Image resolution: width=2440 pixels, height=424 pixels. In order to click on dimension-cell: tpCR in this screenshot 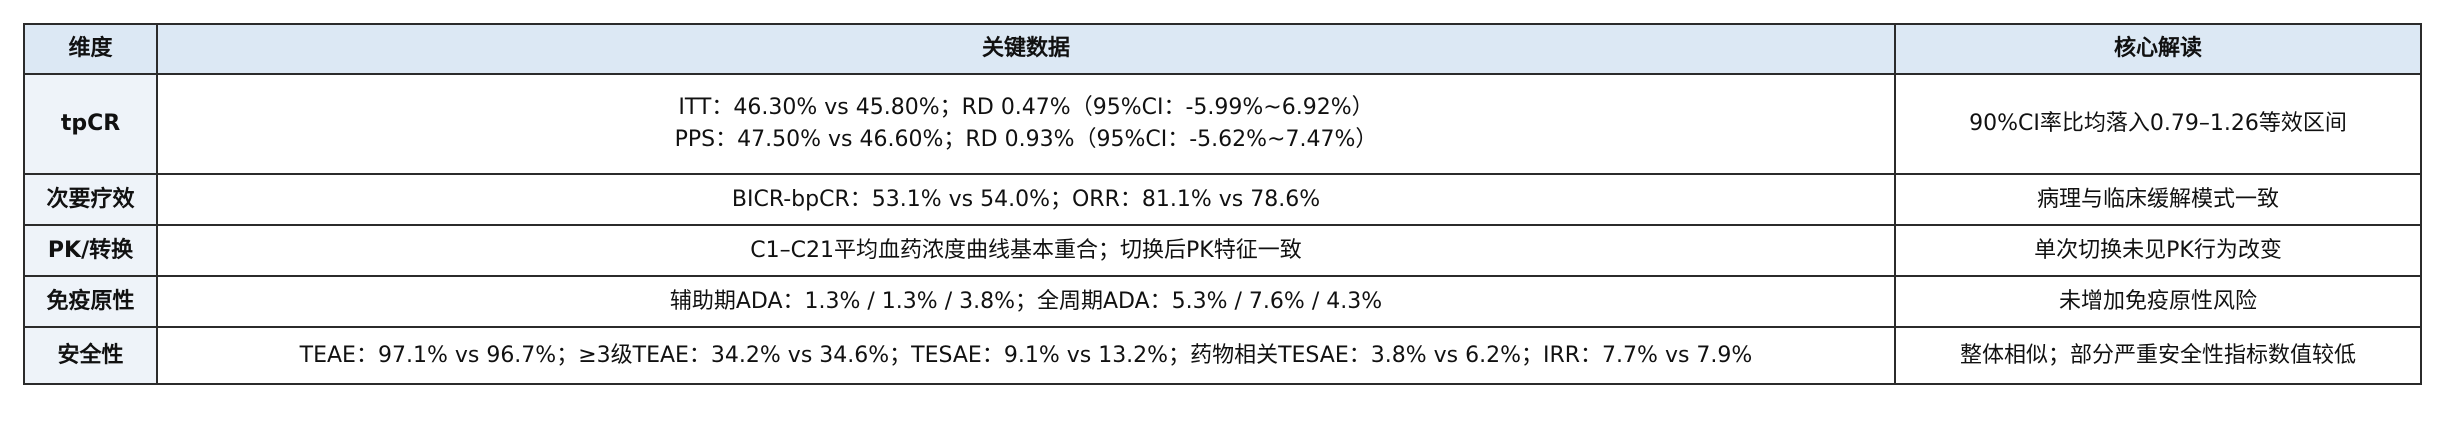, I will do `click(90, 124)`.